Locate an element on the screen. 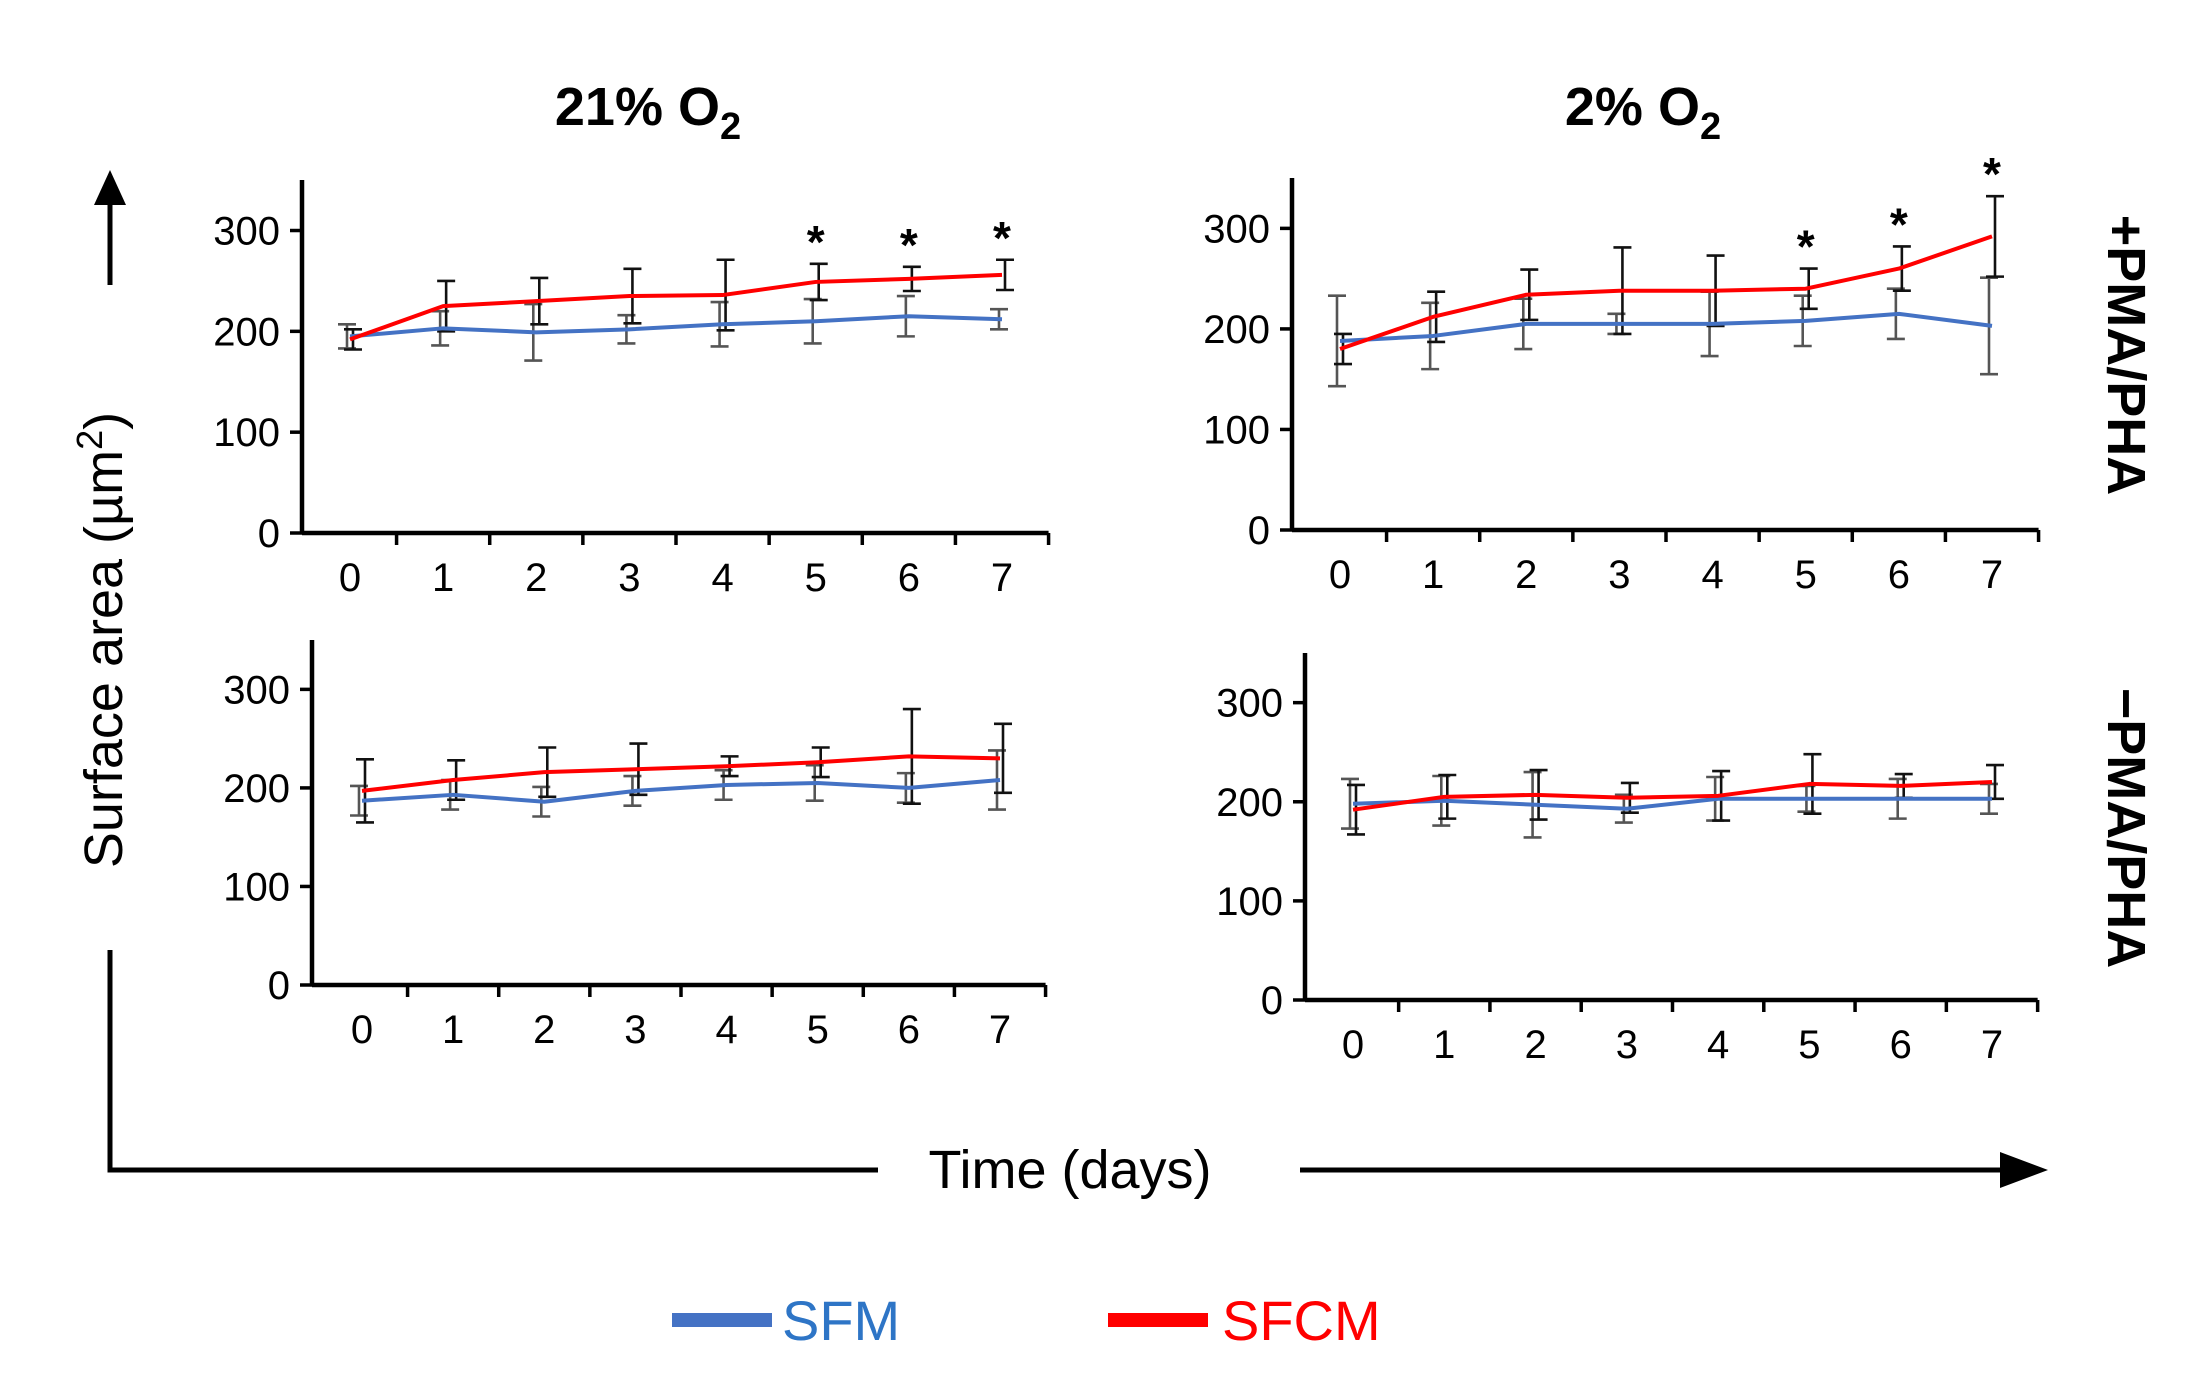 This screenshot has height=1392, width=2200. legend-label-sfm: SFM is located at coordinates (841, 1320).